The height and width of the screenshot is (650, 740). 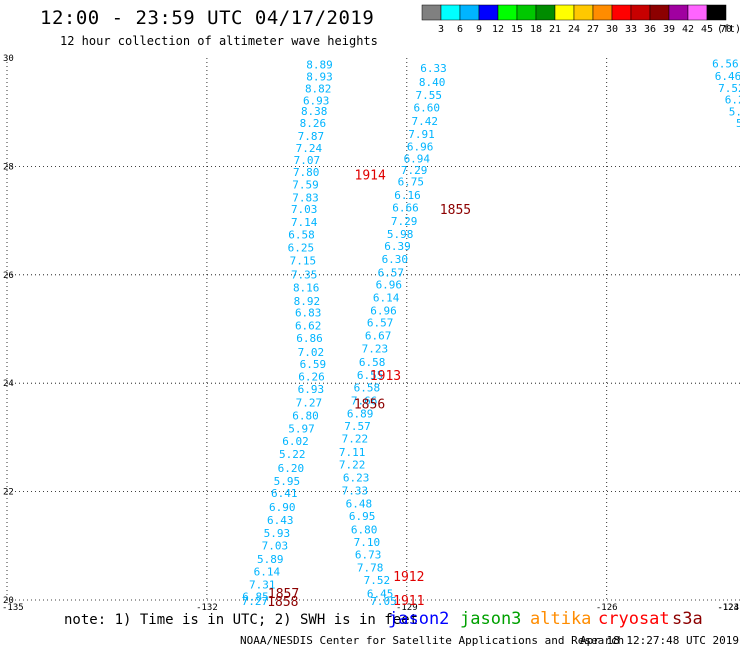 I want to click on x-tick-label: -124, so click(x=728, y=608).